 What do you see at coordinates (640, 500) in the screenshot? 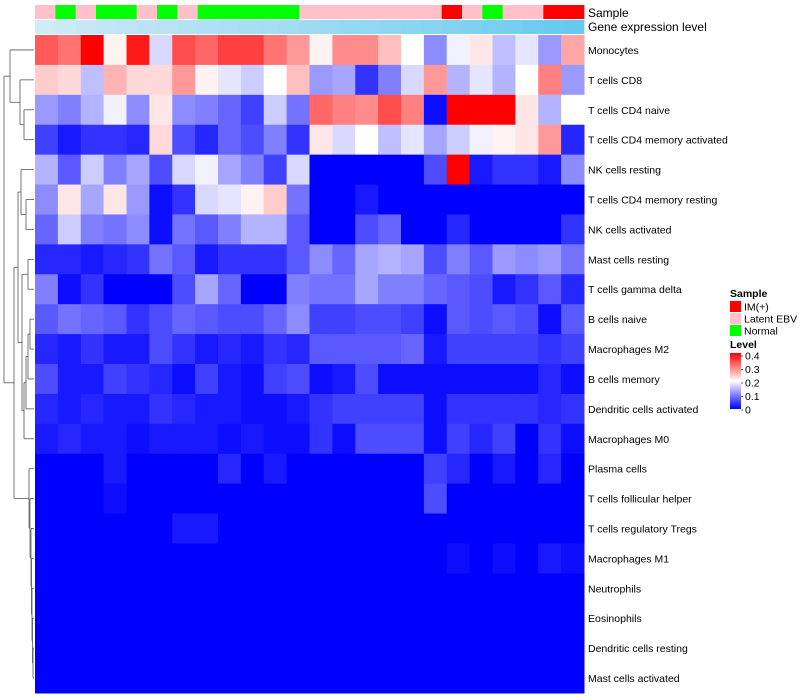
I see `row-label: T cells follicular helper` at bounding box center [640, 500].